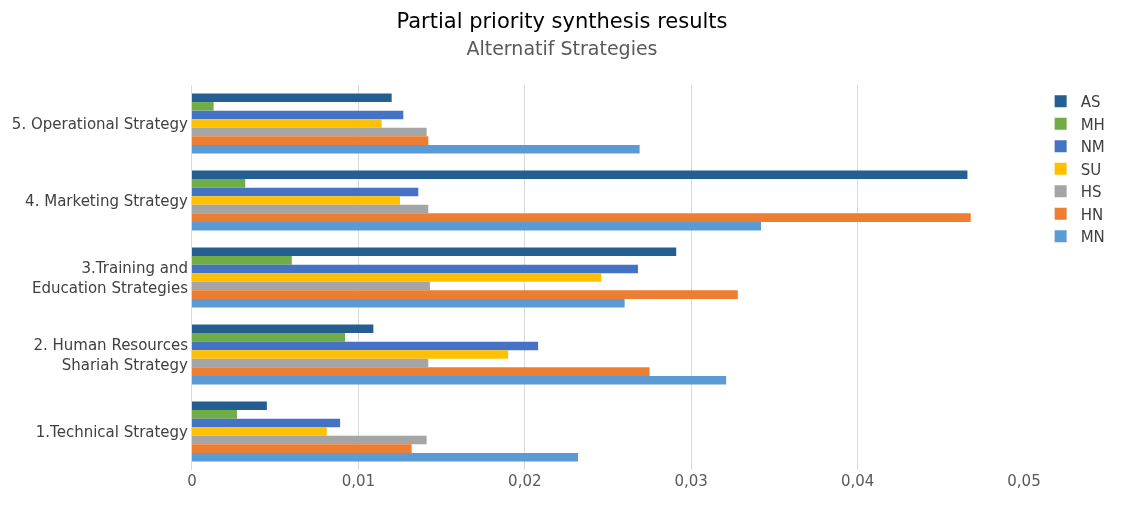 The height and width of the screenshot is (510, 1124). What do you see at coordinates (1024, 481) in the screenshot?
I see `x-tick-label: 0,05` at bounding box center [1024, 481].